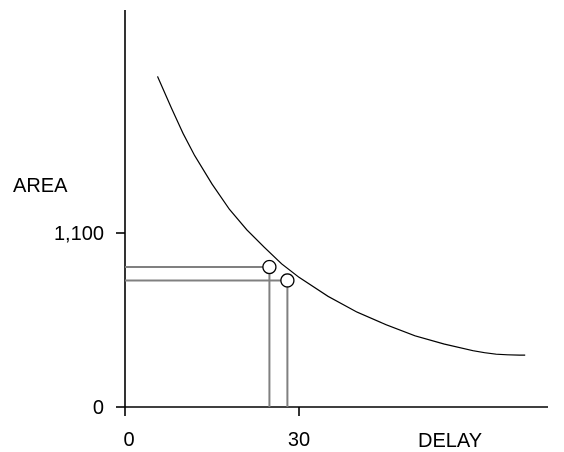  I want to click on highlighted-points, so click(278, 273).